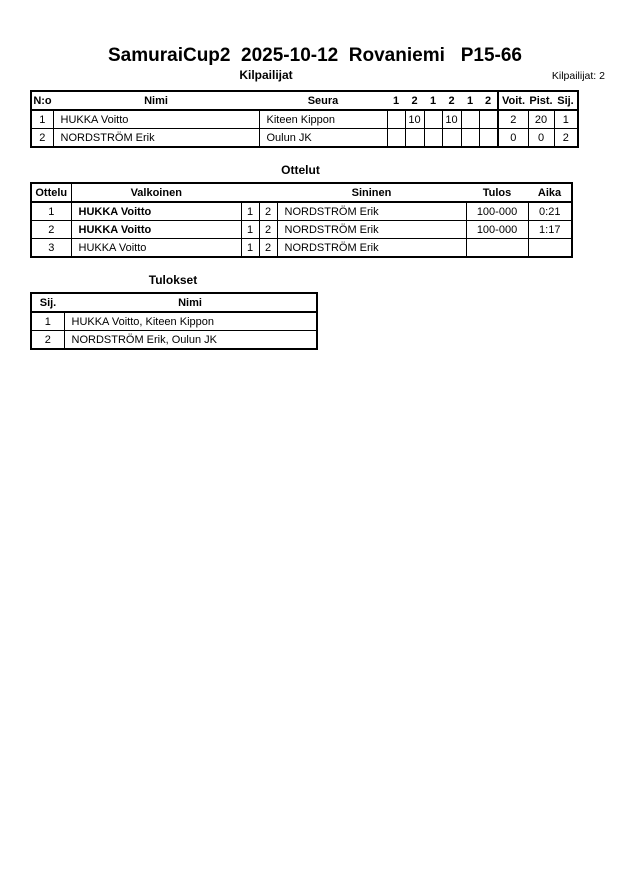 This screenshot has height=891, width=630. I want to click on result-place: 2, so click(47, 340).